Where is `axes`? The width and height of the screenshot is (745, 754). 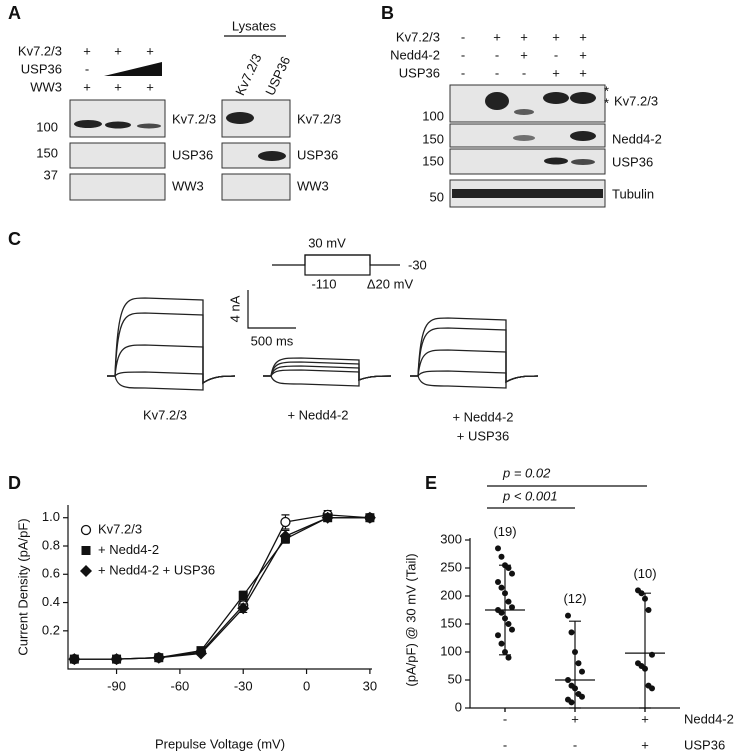
axes is located at coordinates (219, 587).